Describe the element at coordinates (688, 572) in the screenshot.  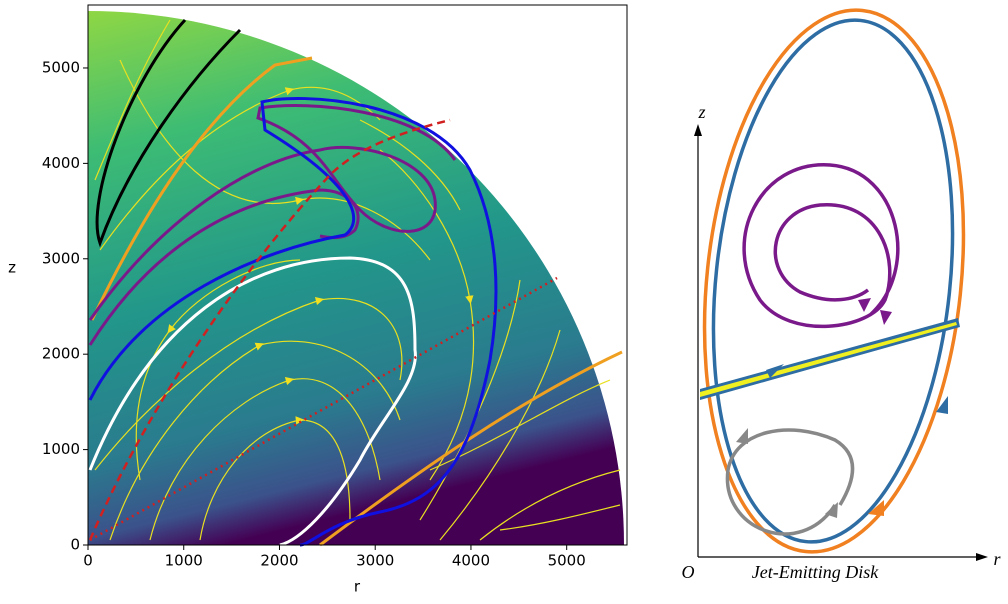
I see `origin-label: O` at that location.